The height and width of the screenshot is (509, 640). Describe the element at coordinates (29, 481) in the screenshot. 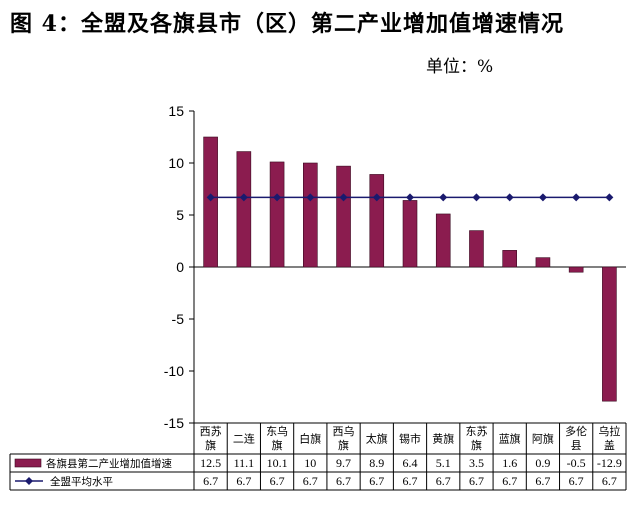

I see `legend-line-marker` at that location.